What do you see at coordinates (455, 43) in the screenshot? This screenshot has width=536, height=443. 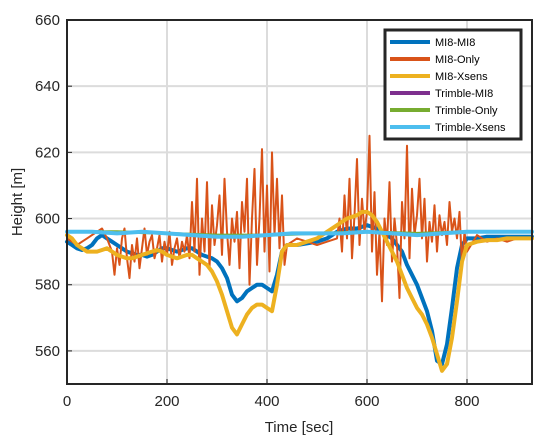 I see `legend-label: MI8-MI8` at bounding box center [455, 43].